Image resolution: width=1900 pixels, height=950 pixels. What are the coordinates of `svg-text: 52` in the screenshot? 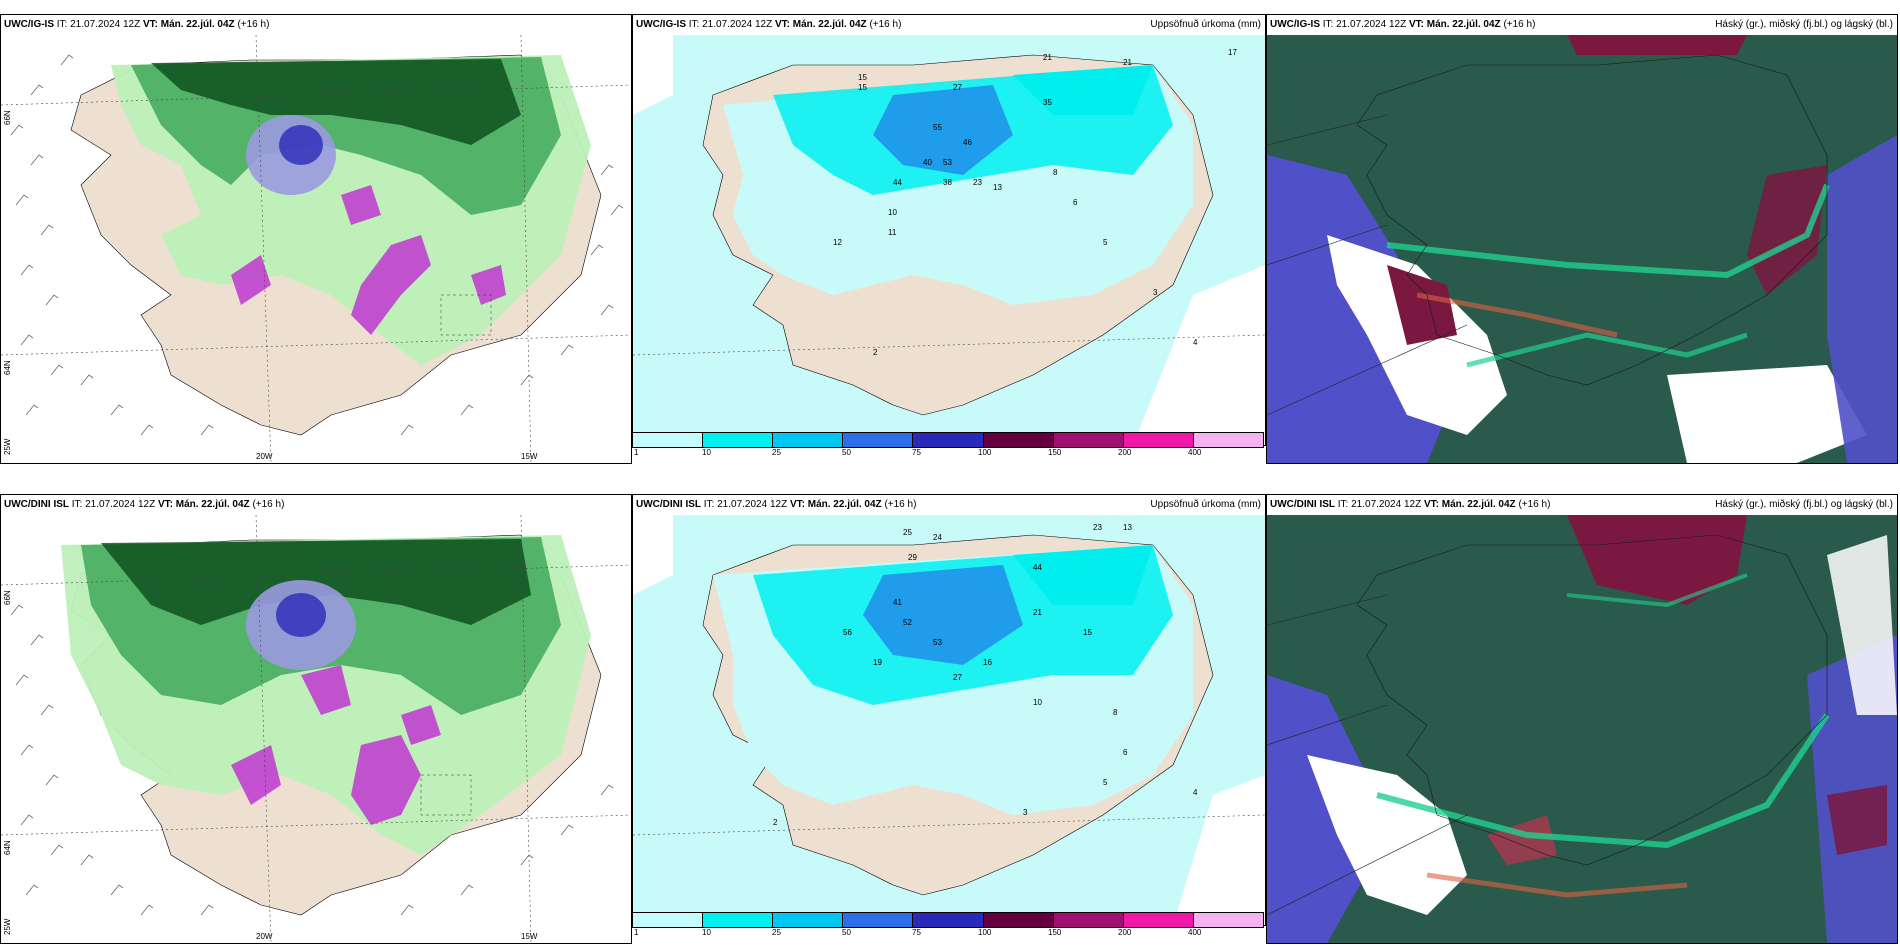 It's located at (907, 622).